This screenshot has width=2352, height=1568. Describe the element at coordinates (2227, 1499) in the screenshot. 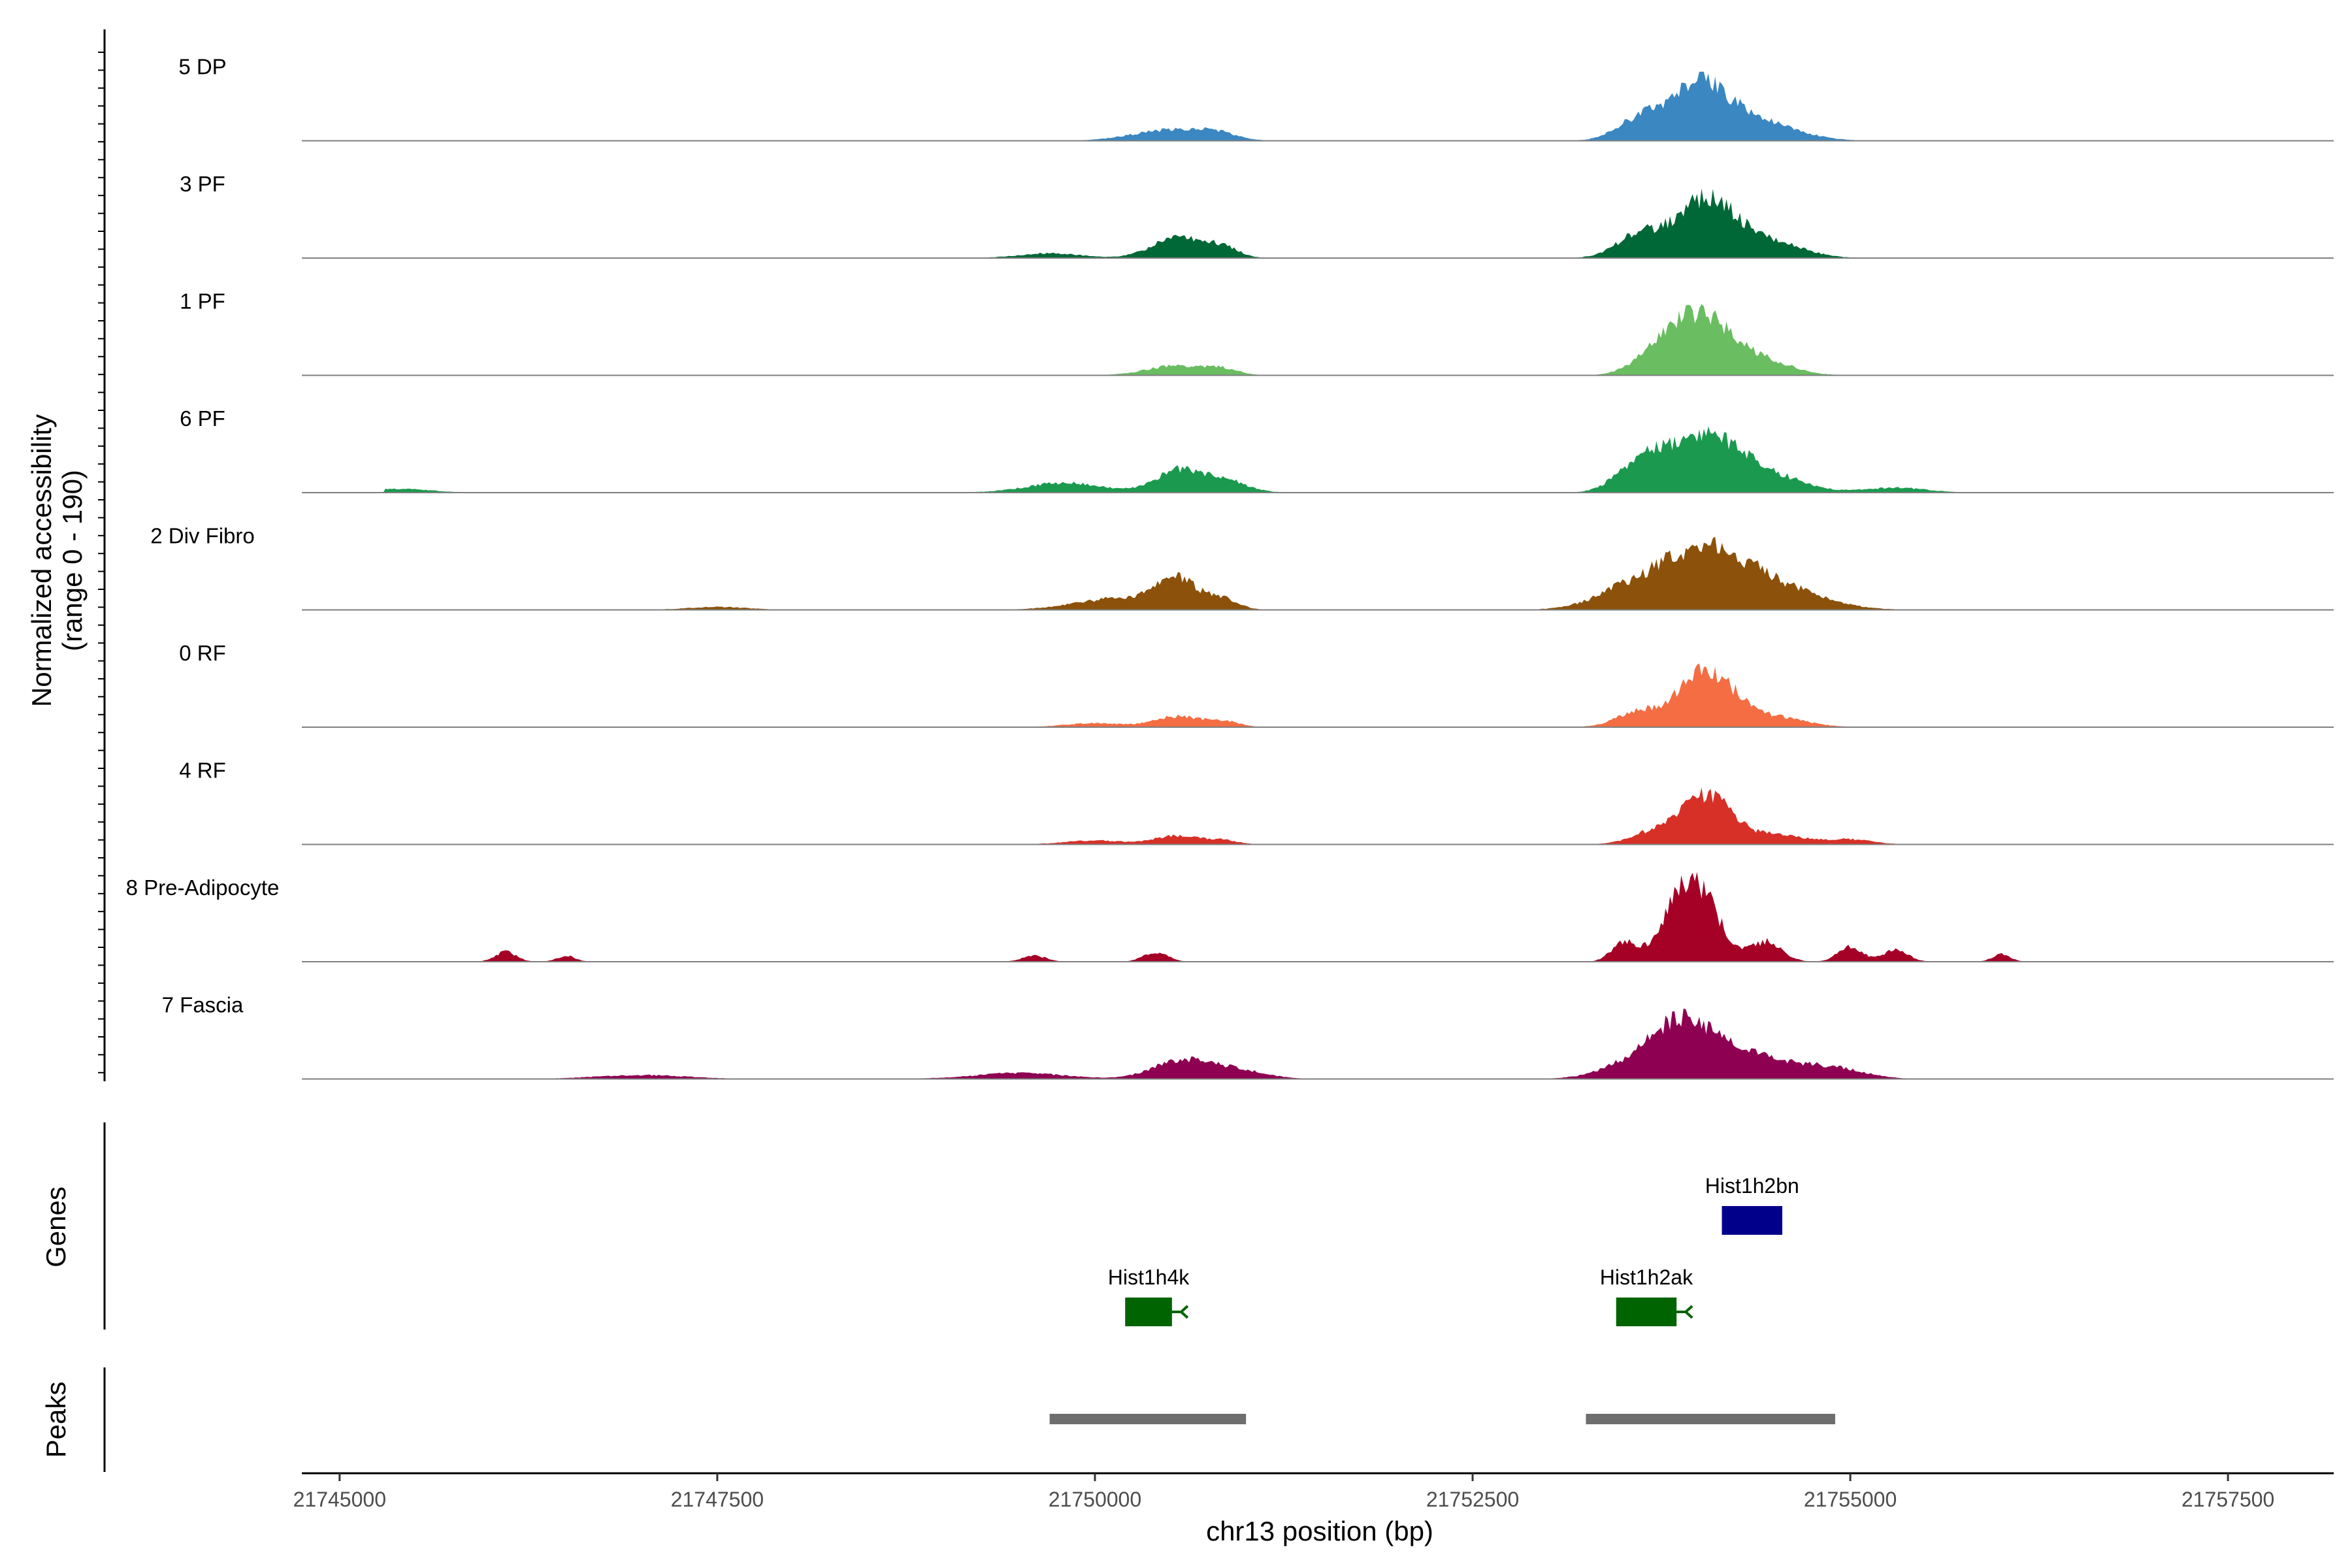

I see `x-tick-label: 21757500` at that location.